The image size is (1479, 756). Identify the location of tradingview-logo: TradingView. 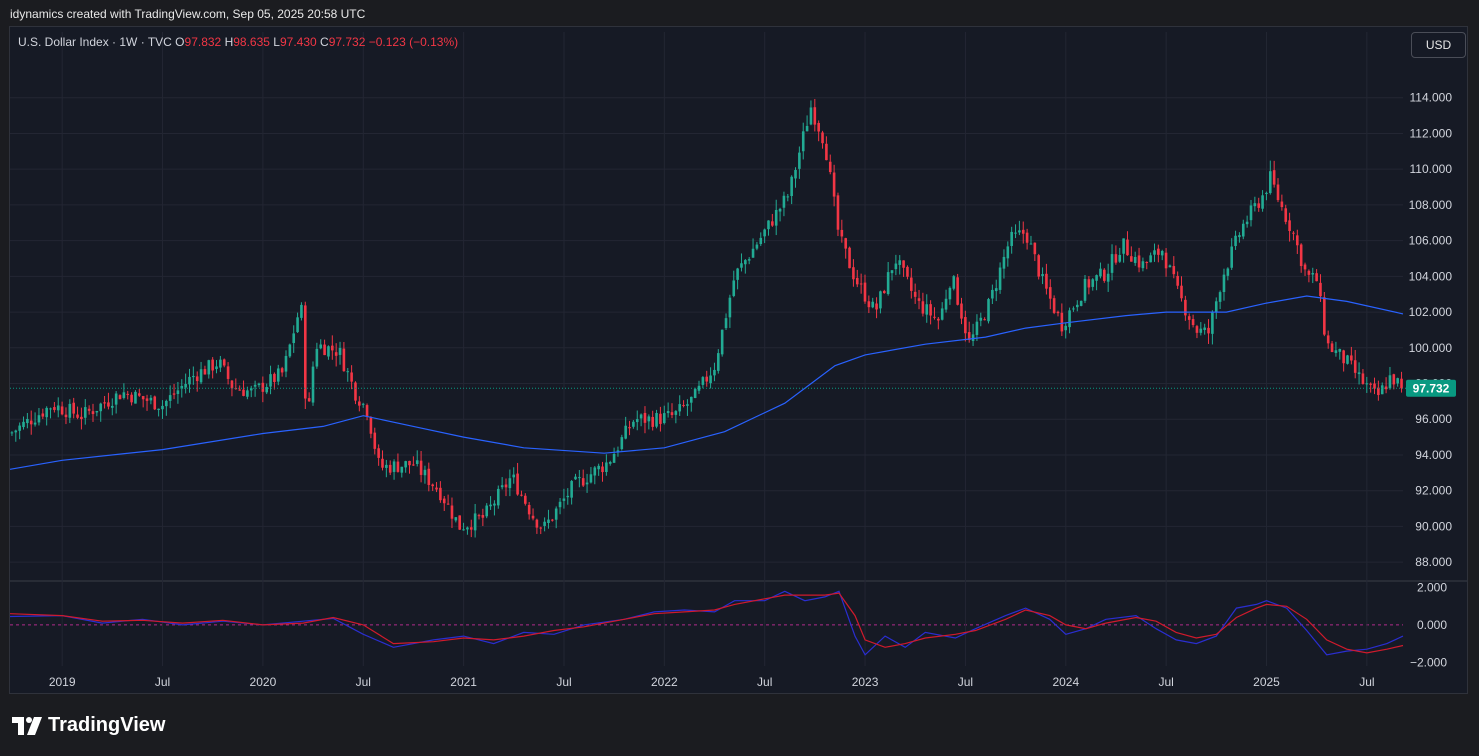
(88, 725).